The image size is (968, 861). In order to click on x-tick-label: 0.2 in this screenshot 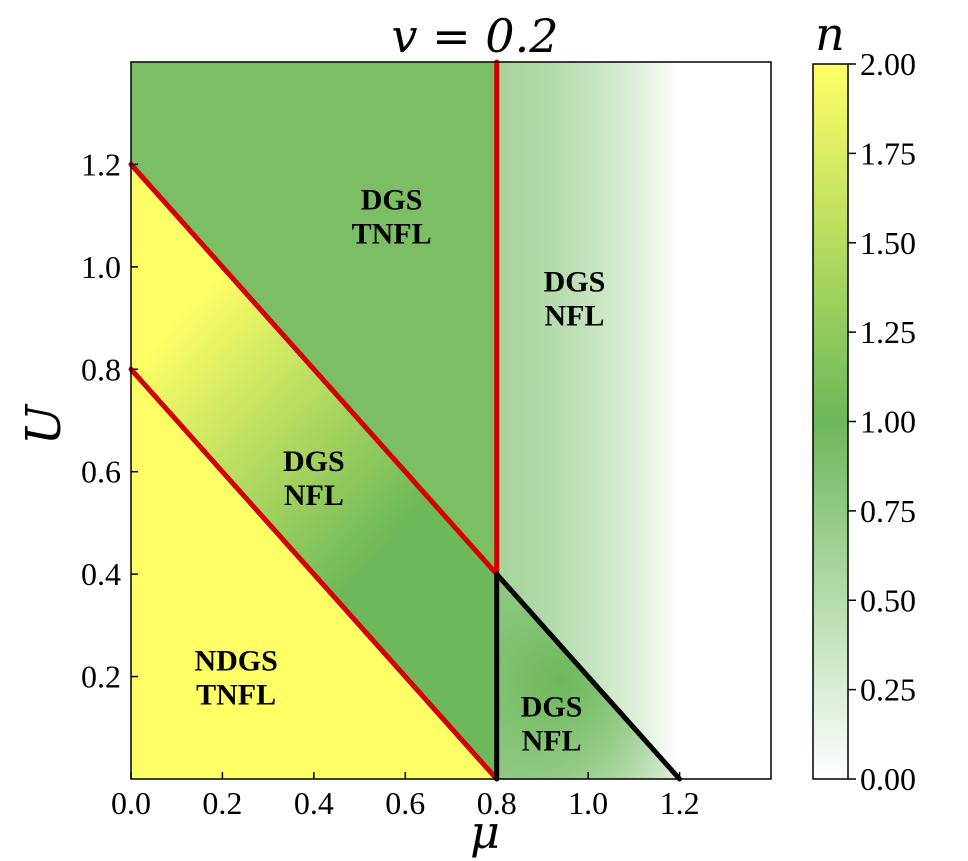, I will do `click(222, 803)`.